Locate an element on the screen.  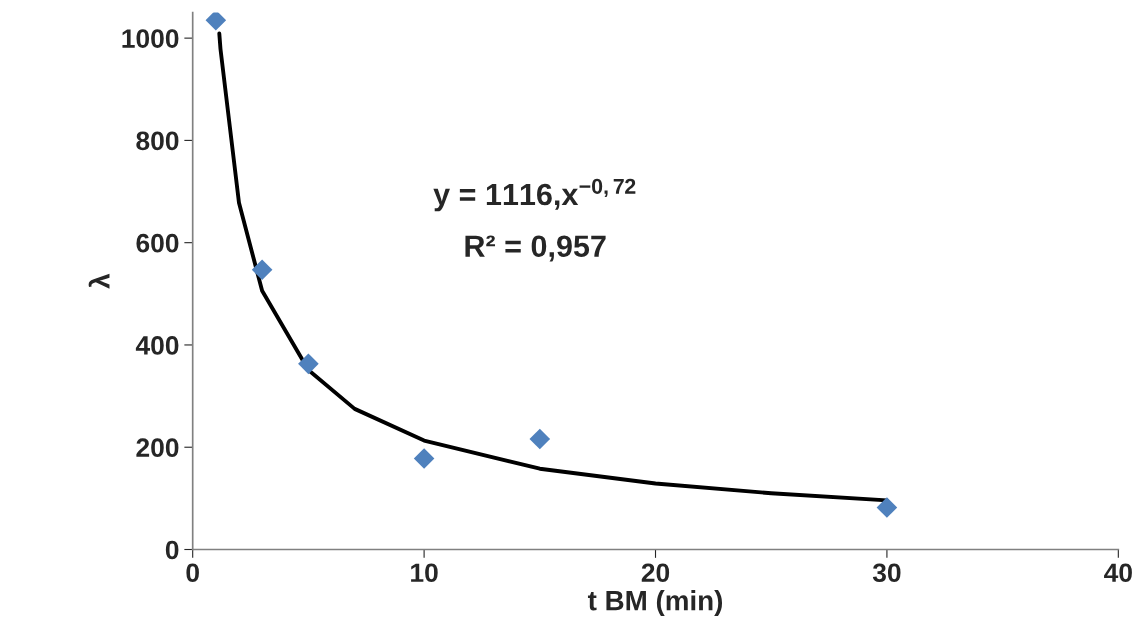
x-tick-label: 20 is located at coordinates (655, 573).